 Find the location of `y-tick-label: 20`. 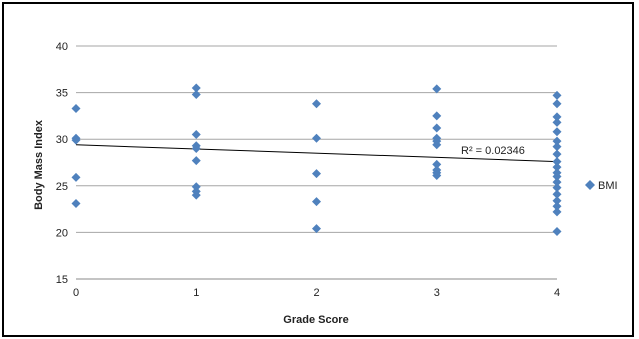

y-tick-label: 20 is located at coordinates (62, 233).